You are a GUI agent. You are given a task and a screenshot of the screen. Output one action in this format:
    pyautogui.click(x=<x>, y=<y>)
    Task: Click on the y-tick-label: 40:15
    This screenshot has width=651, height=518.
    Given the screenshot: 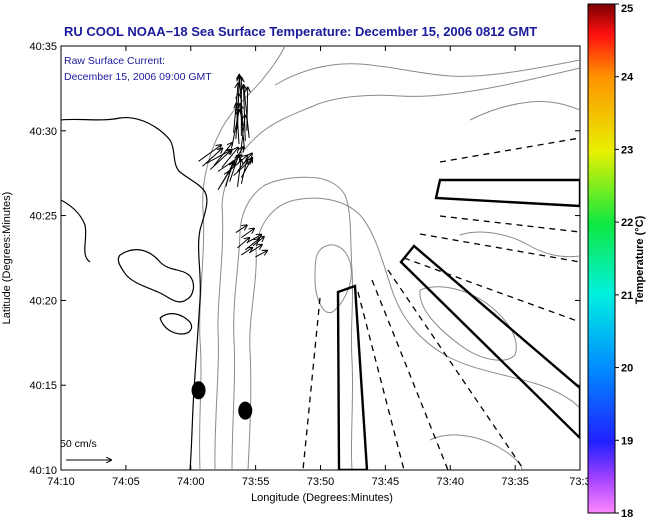 What is the action you would take?
    pyautogui.click(x=43, y=386)
    